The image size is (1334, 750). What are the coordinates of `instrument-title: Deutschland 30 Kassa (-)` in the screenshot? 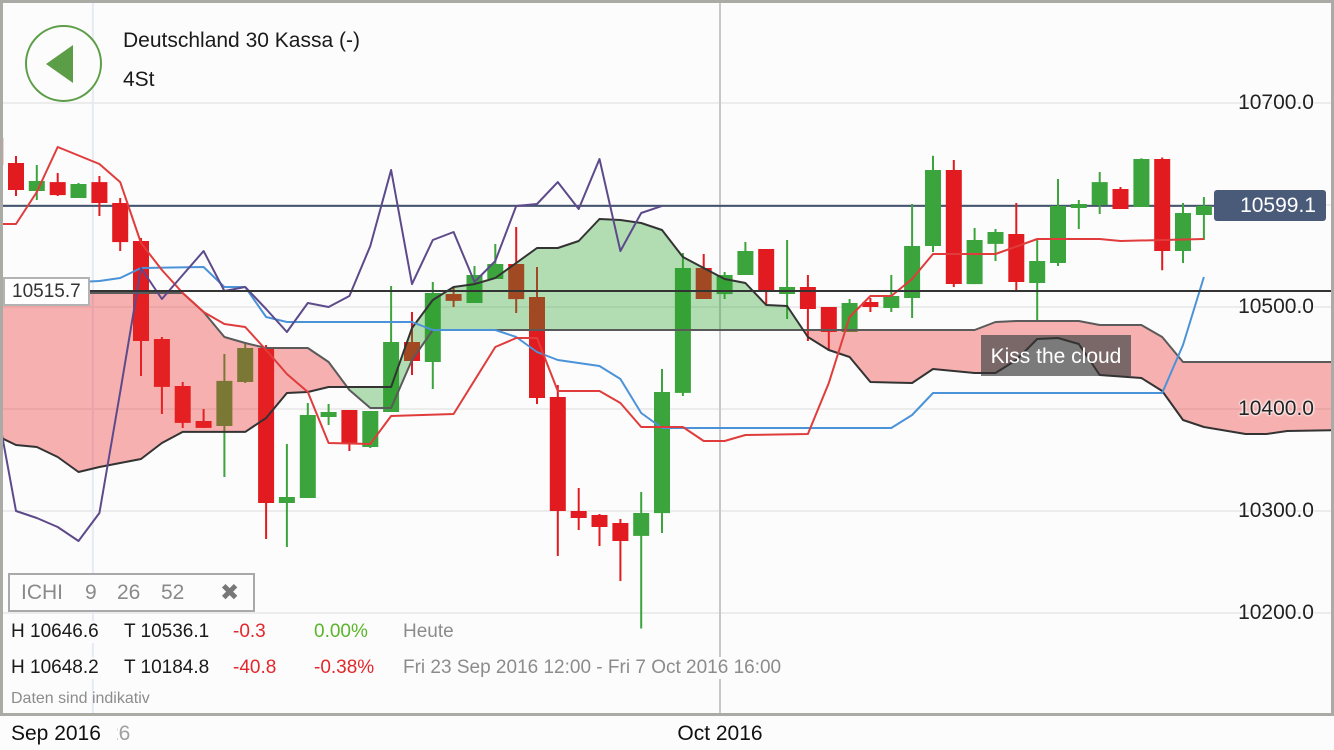 It's located at (241, 40).